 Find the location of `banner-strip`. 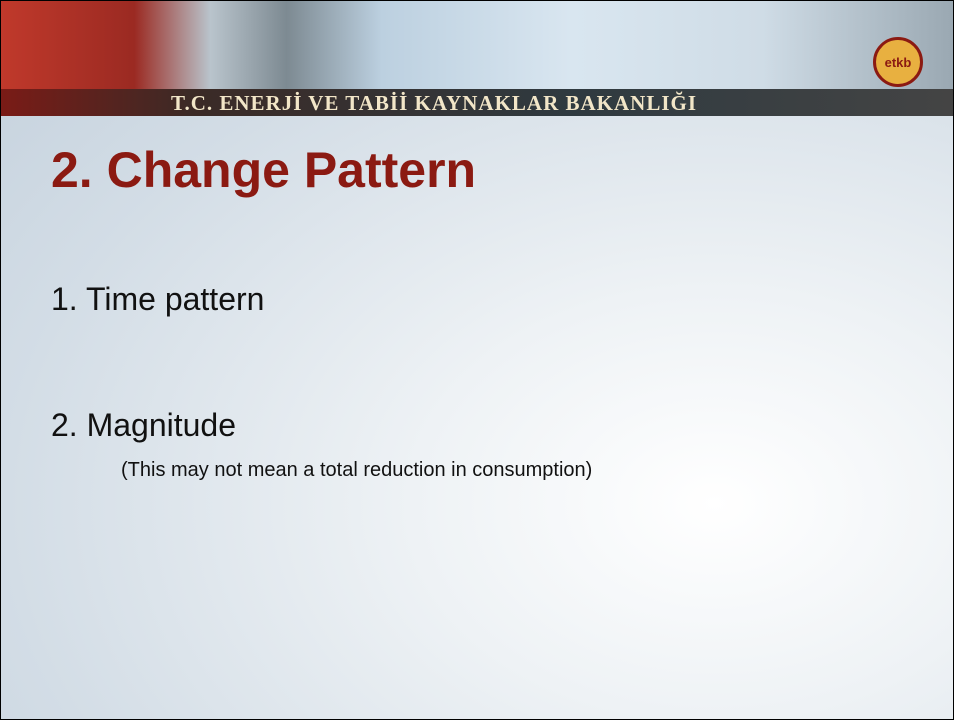

banner-strip is located at coordinates (477, 102).